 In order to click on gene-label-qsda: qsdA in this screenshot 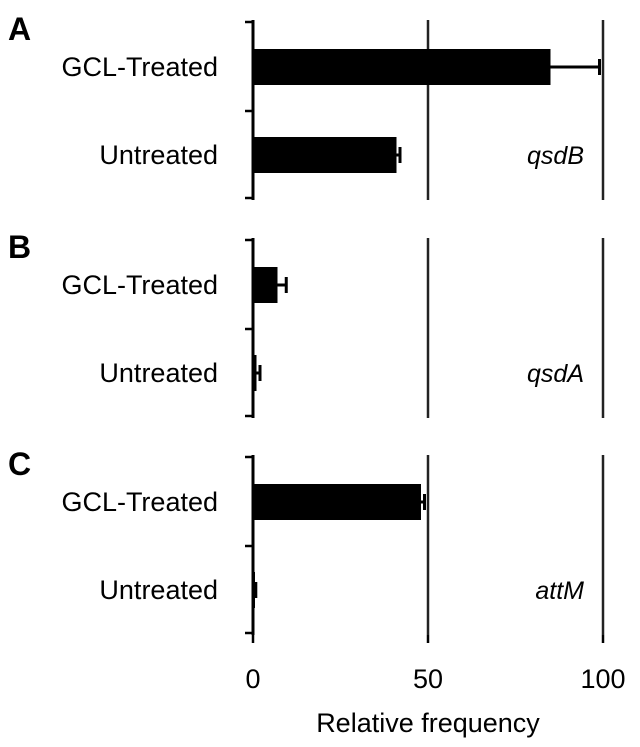, I will do `click(555, 374)`.